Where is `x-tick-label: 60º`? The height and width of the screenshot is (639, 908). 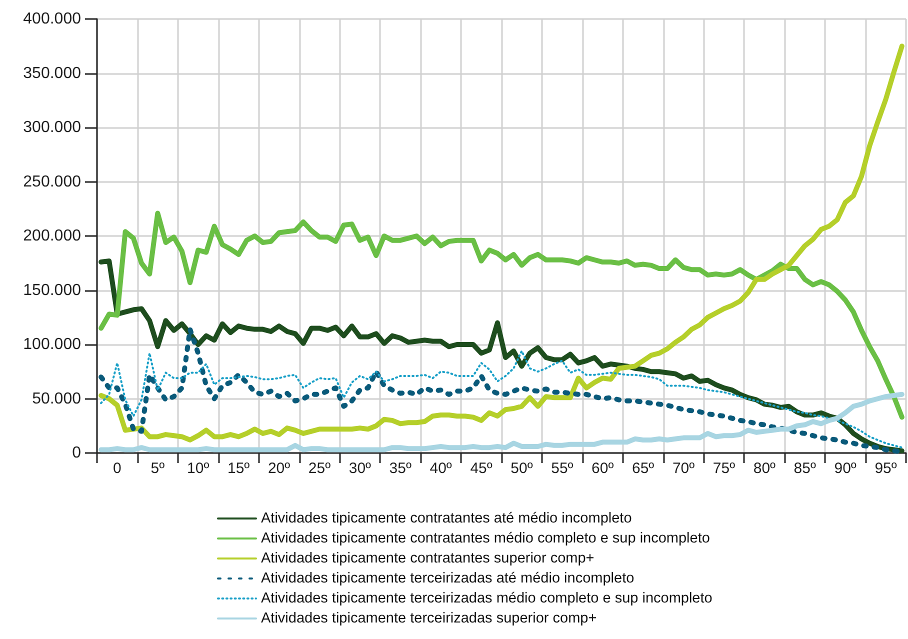 x-tick-label: 60º is located at coordinates (603, 468).